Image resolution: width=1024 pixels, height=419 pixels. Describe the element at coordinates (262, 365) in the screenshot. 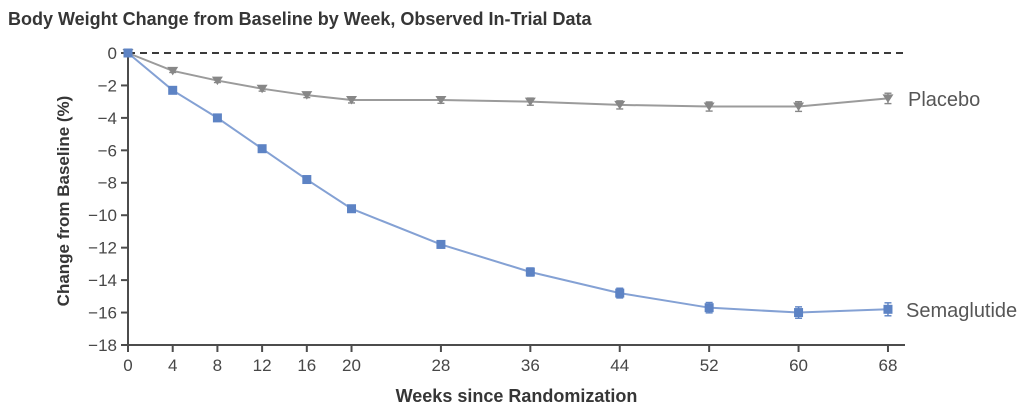

I see `x-tick-label: 12` at that location.